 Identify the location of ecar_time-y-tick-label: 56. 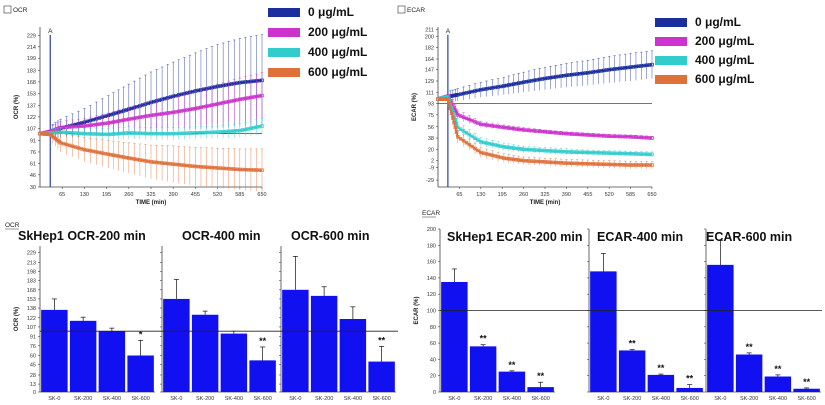
(431, 128).